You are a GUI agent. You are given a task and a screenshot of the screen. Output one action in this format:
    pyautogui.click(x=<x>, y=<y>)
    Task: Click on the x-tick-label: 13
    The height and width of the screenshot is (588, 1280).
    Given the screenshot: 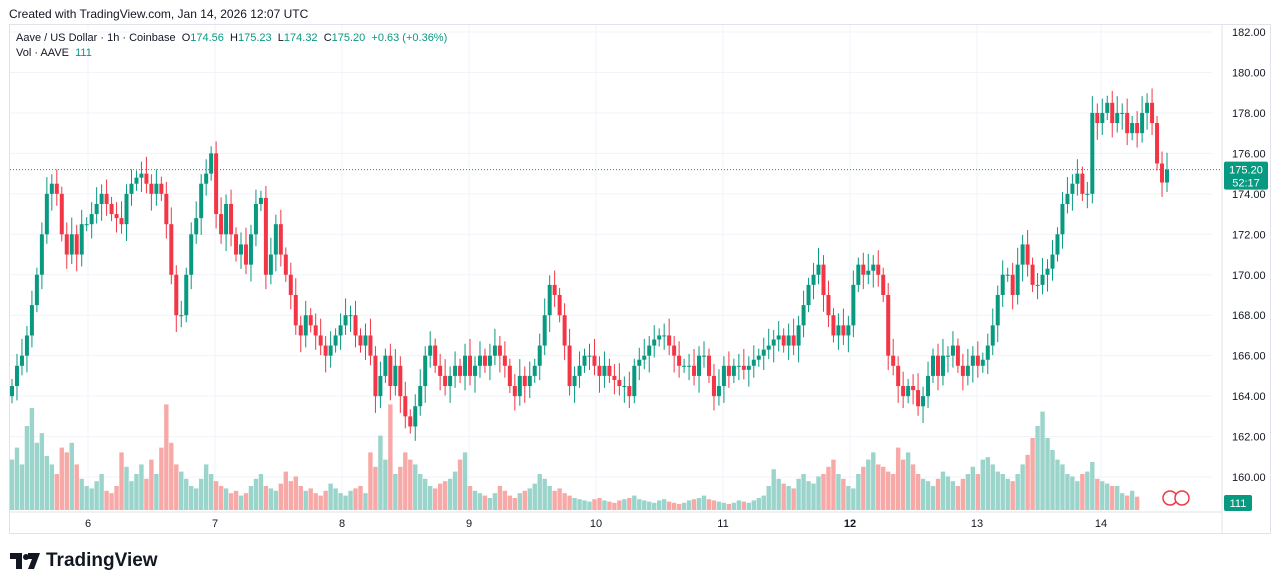 What is the action you would take?
    pyautogui.click(x=977, y=524)
    